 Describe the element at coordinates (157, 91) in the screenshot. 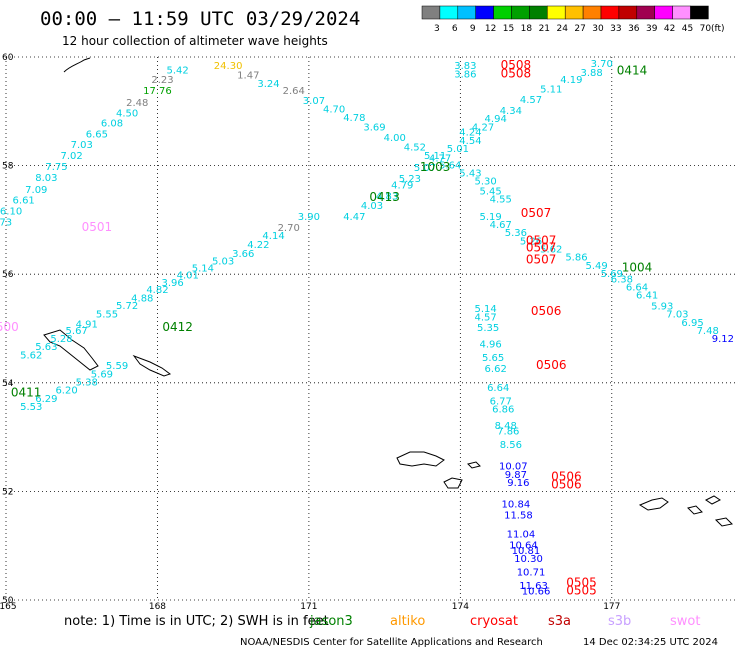

I see `wave-height-value: 17.76` at that location.